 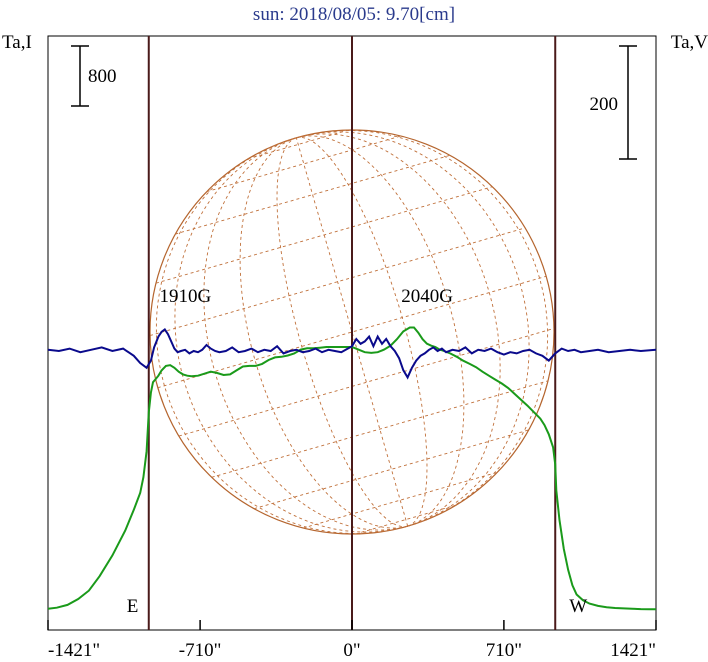 What do you see at coordinates (578, 606) in the screenshot?
I see `limb-label-west: W` at bounding box center [578, 606].